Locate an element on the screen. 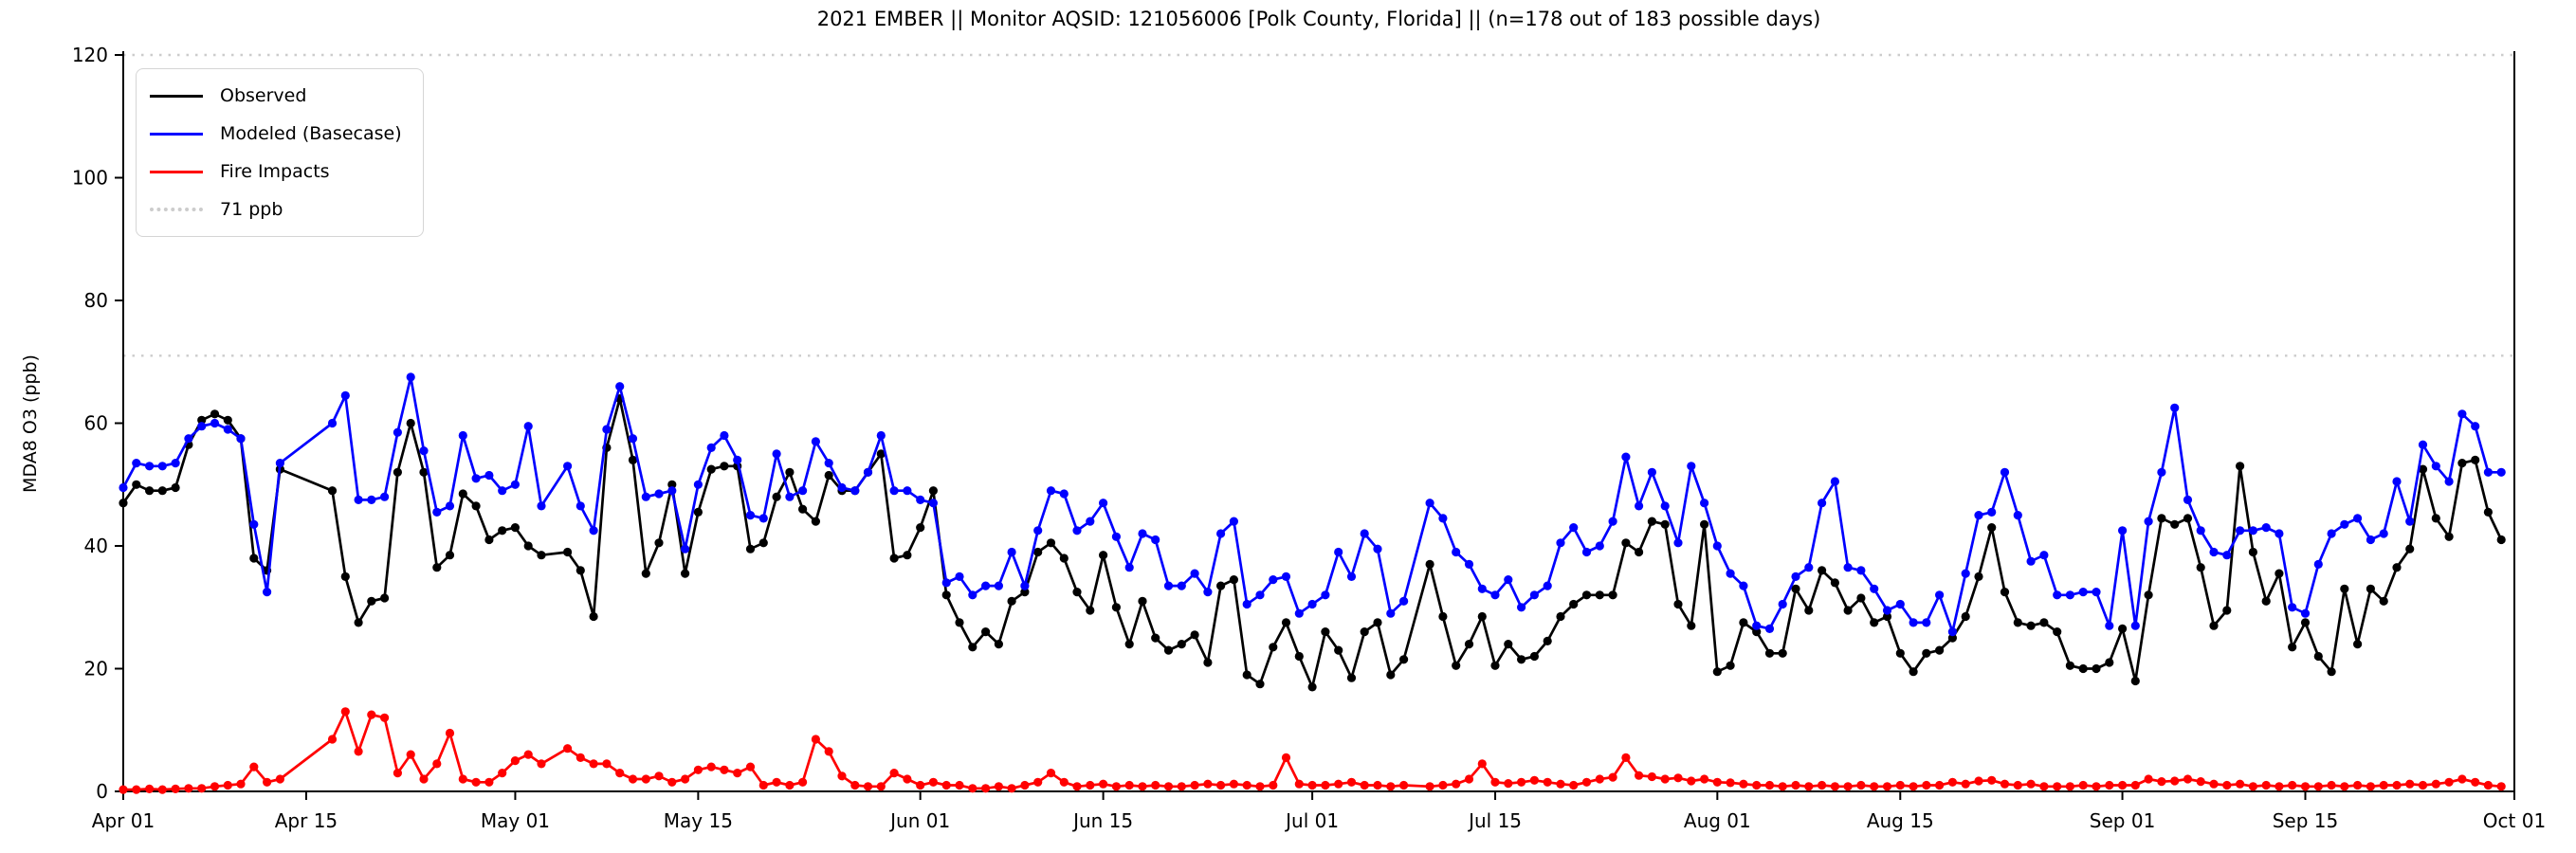 The image size is (2576, 853). x-tick-label: Jul 01 is located at coordinates (1311, 820).